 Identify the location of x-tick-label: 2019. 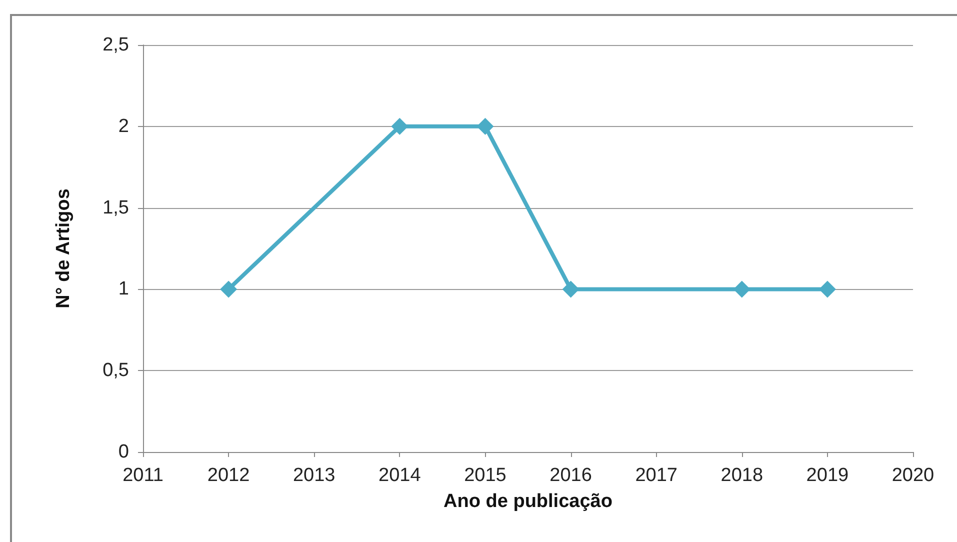
(827, 475).